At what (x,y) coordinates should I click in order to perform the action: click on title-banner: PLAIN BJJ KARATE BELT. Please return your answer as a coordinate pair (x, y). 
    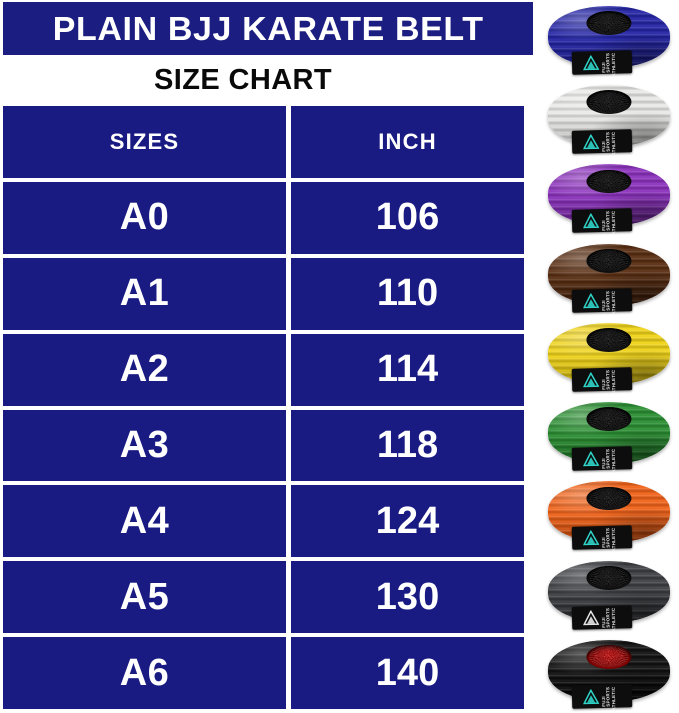
    Looking at the image, I should click on (268, 28).